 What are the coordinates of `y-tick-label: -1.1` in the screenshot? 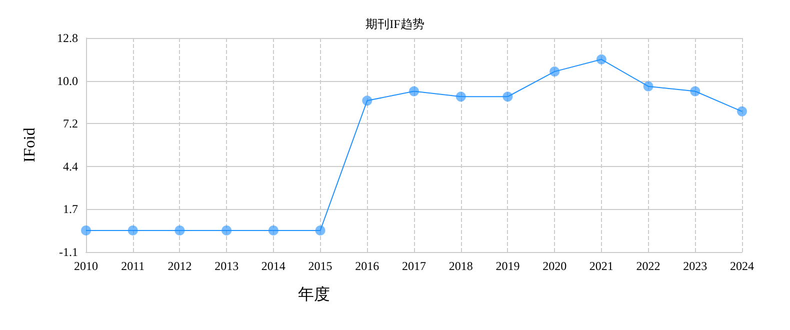 It's located at (68, 252).